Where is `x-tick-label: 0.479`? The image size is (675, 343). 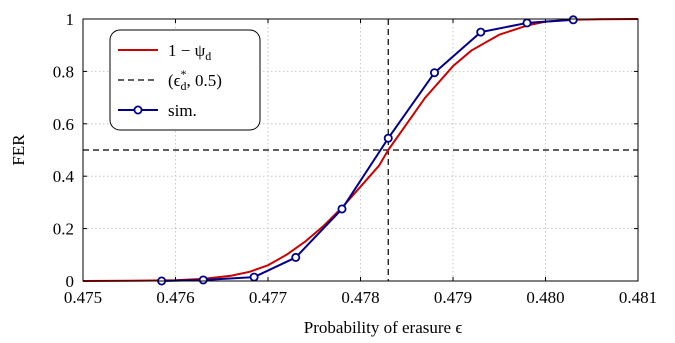 x-tick-label: 0.479 is located at coordinates (453, 297).